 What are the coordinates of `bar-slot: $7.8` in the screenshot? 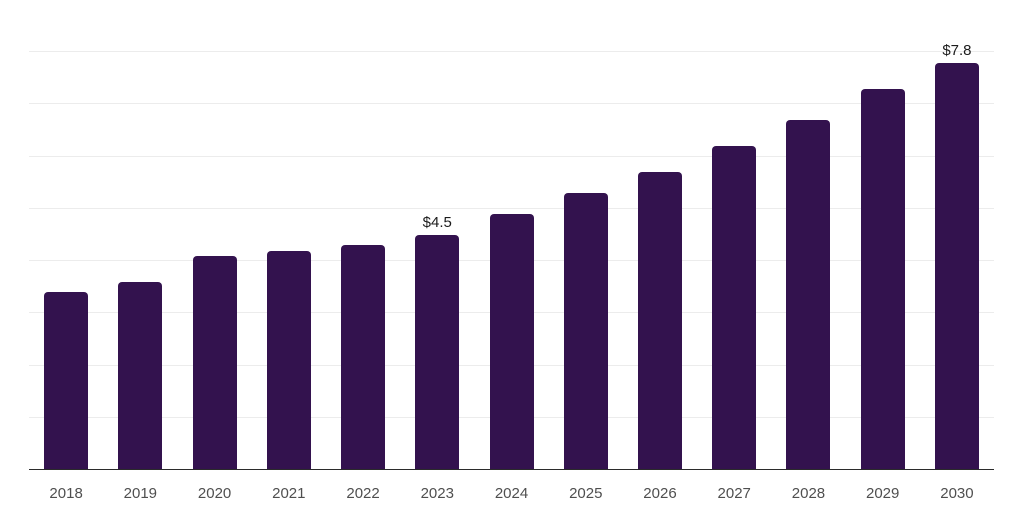 It's located at (957, 235).